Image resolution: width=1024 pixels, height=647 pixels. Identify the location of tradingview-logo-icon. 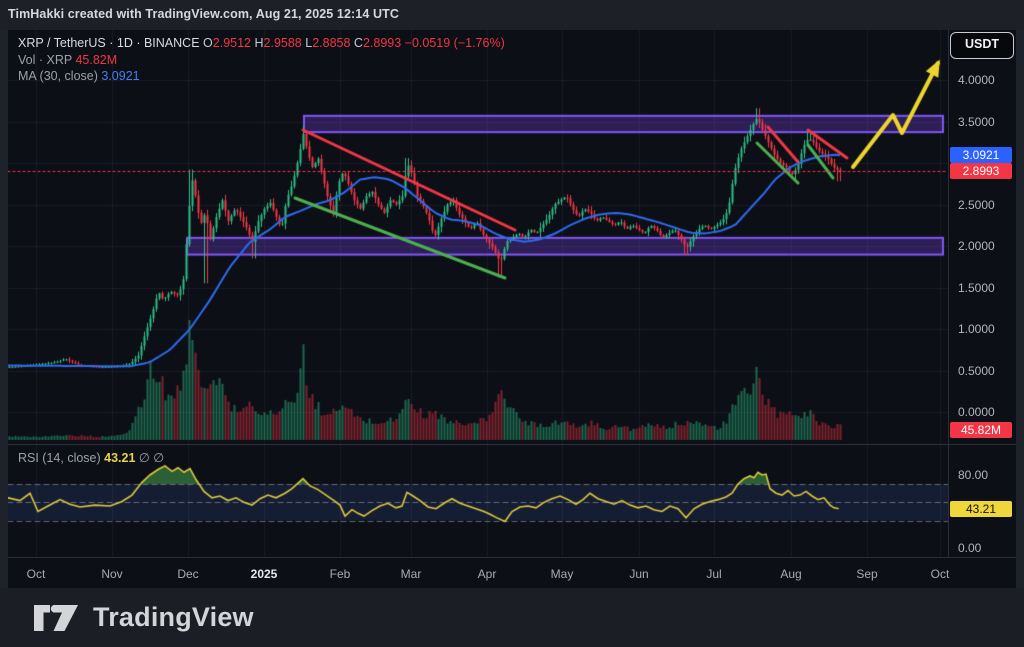
(56, 617).